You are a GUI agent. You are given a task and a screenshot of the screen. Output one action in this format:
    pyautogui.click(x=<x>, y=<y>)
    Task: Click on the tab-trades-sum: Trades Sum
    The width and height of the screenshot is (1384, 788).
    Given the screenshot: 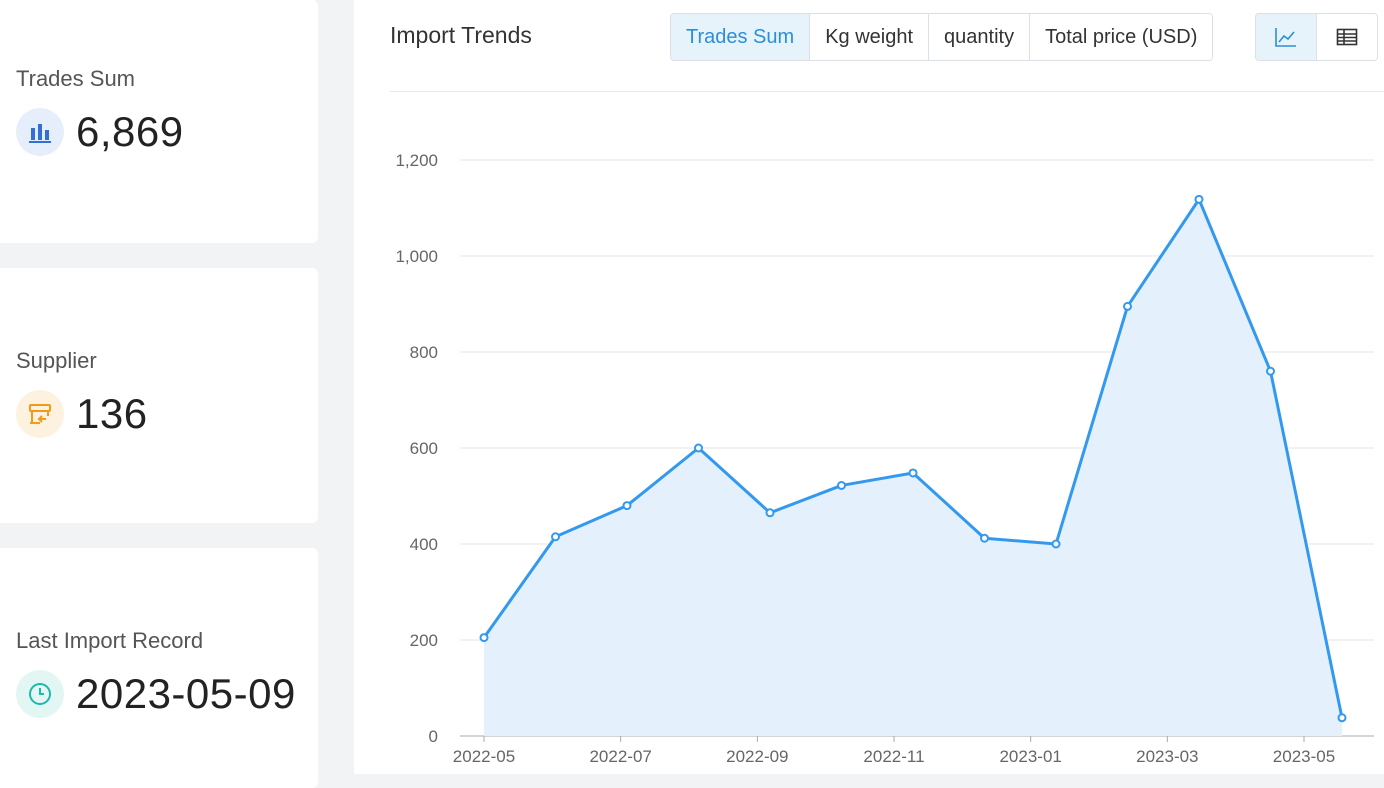 What is the action you would take?
    pyautogui.click(x=740, y=37)
    